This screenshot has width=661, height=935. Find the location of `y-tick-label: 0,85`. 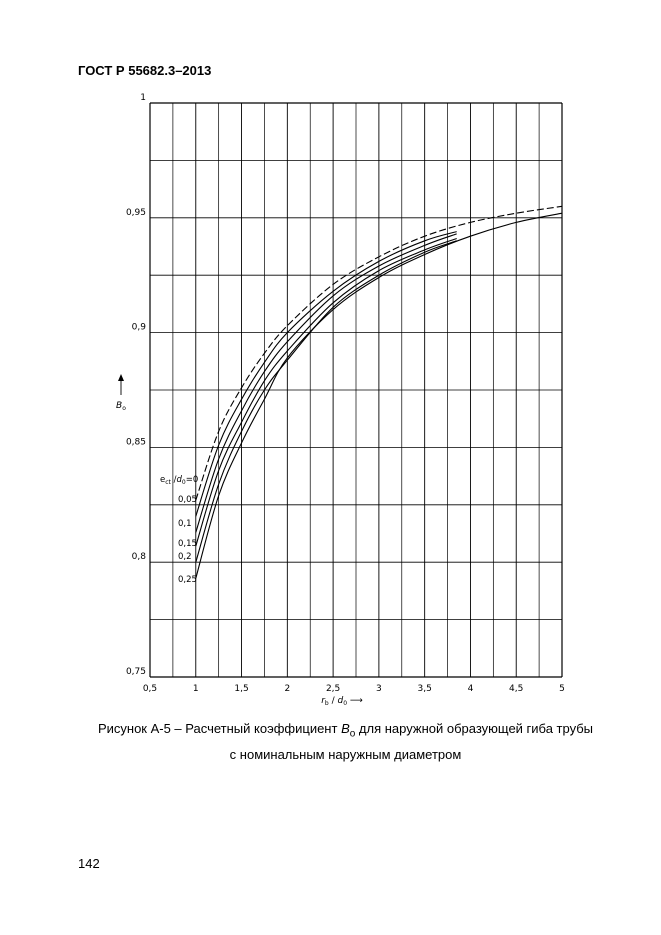

y-tick-label: 0,85 is located at coordinates (136, 442).